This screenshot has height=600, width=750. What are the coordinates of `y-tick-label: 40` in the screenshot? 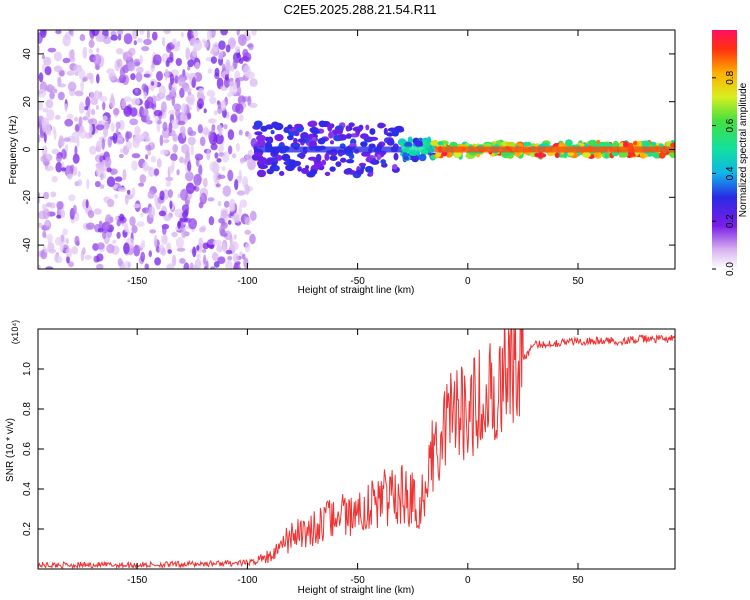 It's located at (27, 54).